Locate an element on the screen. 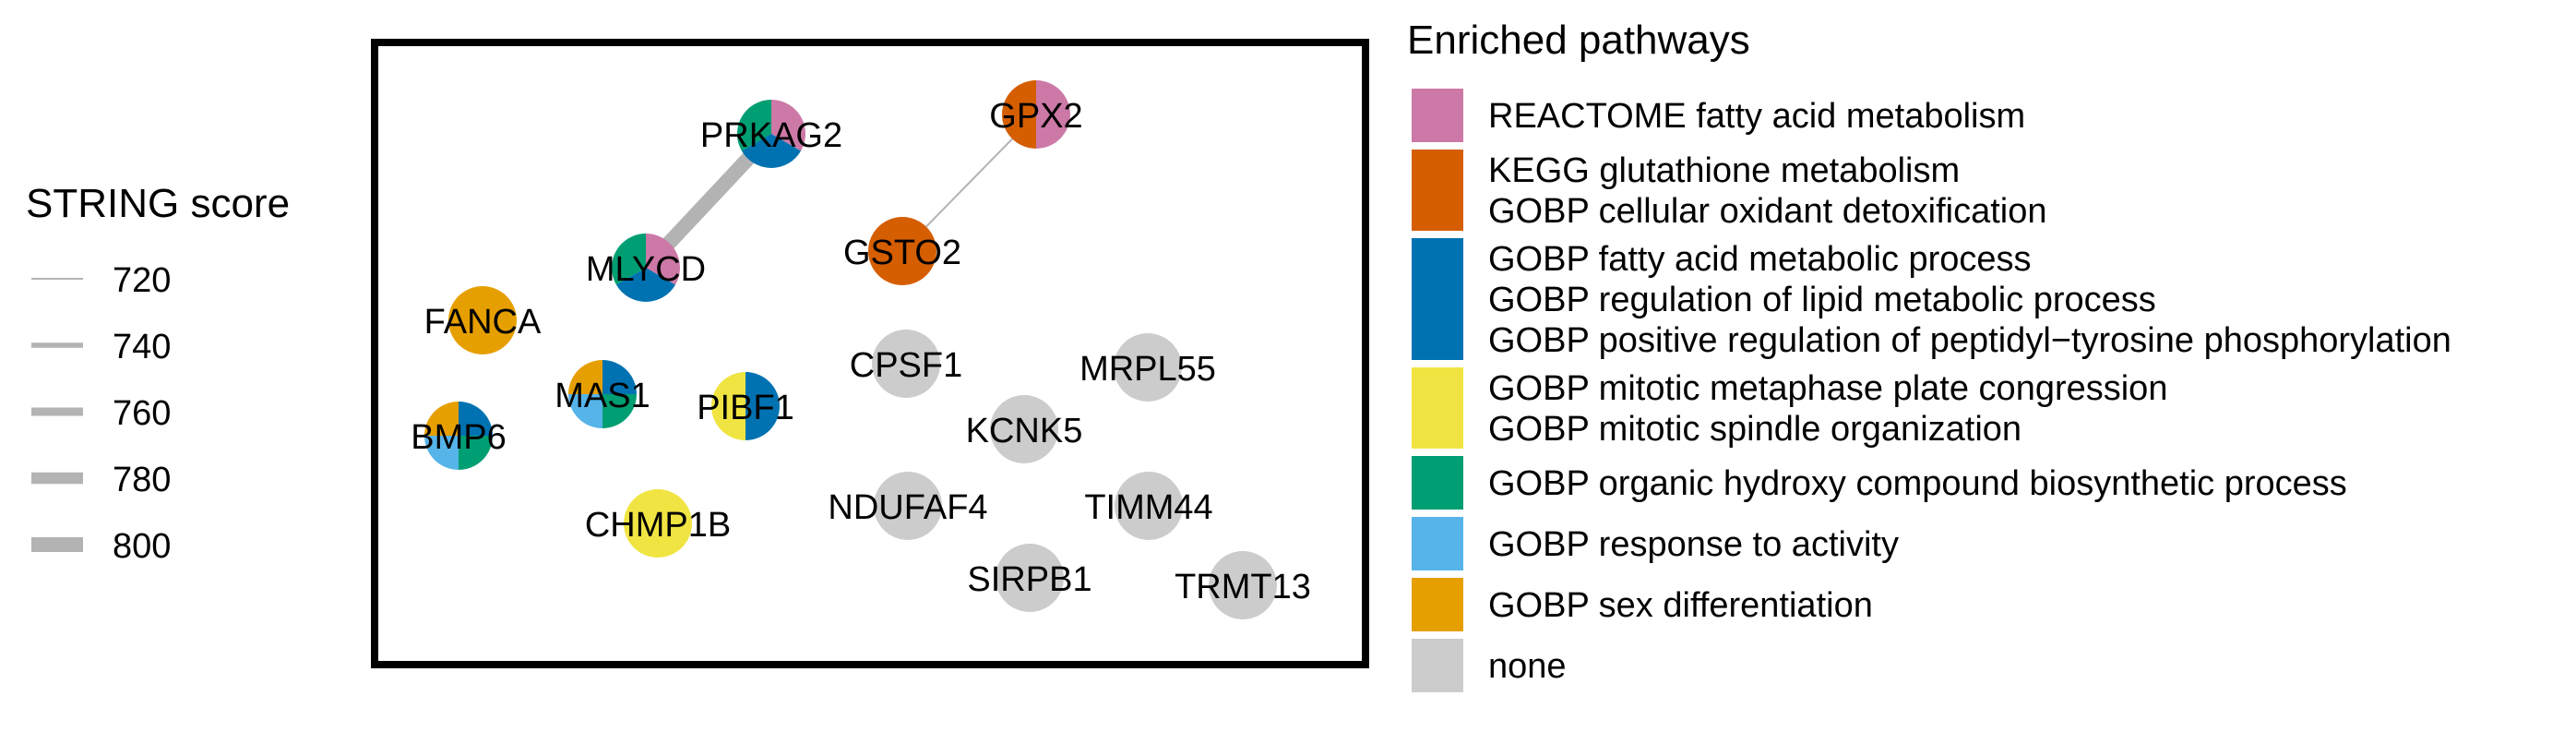 Image resolution: width=2576 pixels, height=732 pixels. node-label: FANCA is located at coordinates (483, 322).